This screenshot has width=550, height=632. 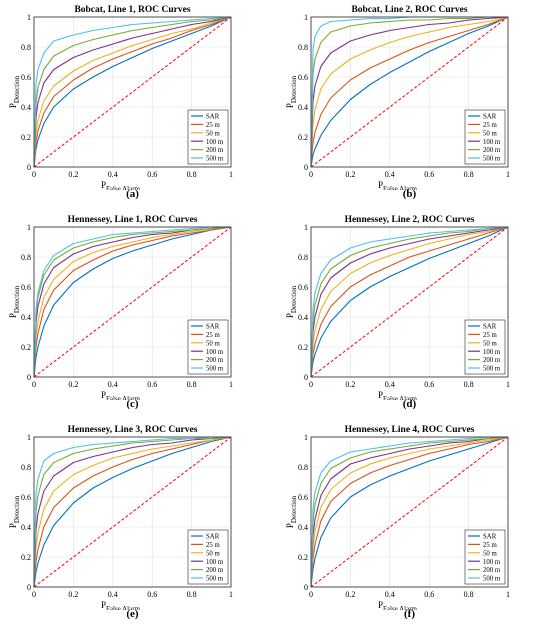 I want to click on y-tick-label: 0.2, so click(x=303, y=557).